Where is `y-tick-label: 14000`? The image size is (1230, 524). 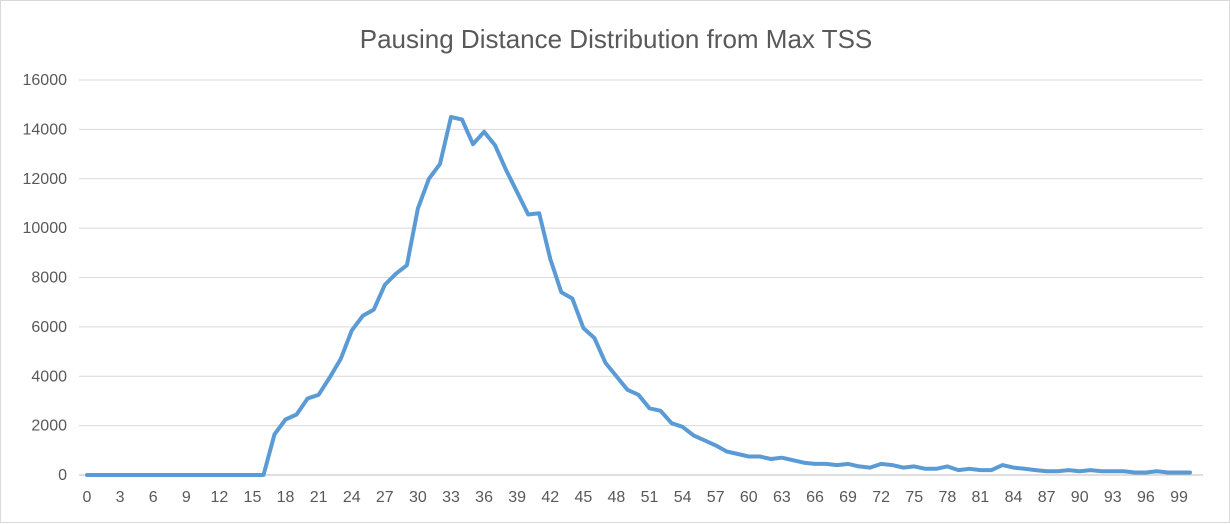
y-tick-label: 14000 is located at coordinates (45, 129).